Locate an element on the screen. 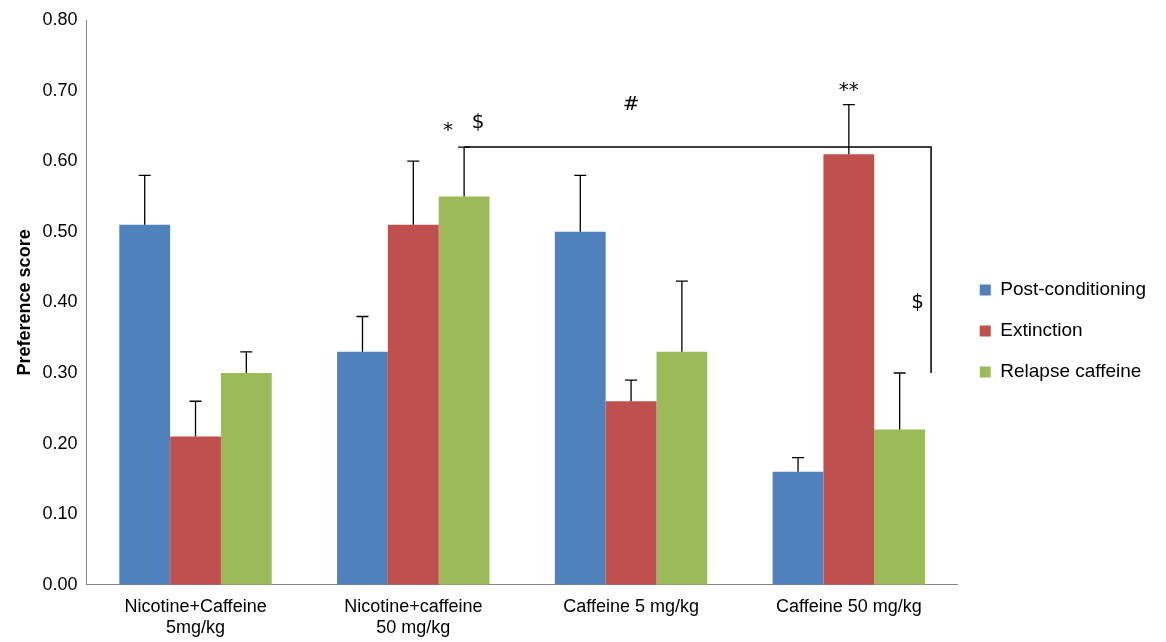  x-tick-label: Nicotine+caffeine 50 mg/kg is located at coordinates (413, 616).